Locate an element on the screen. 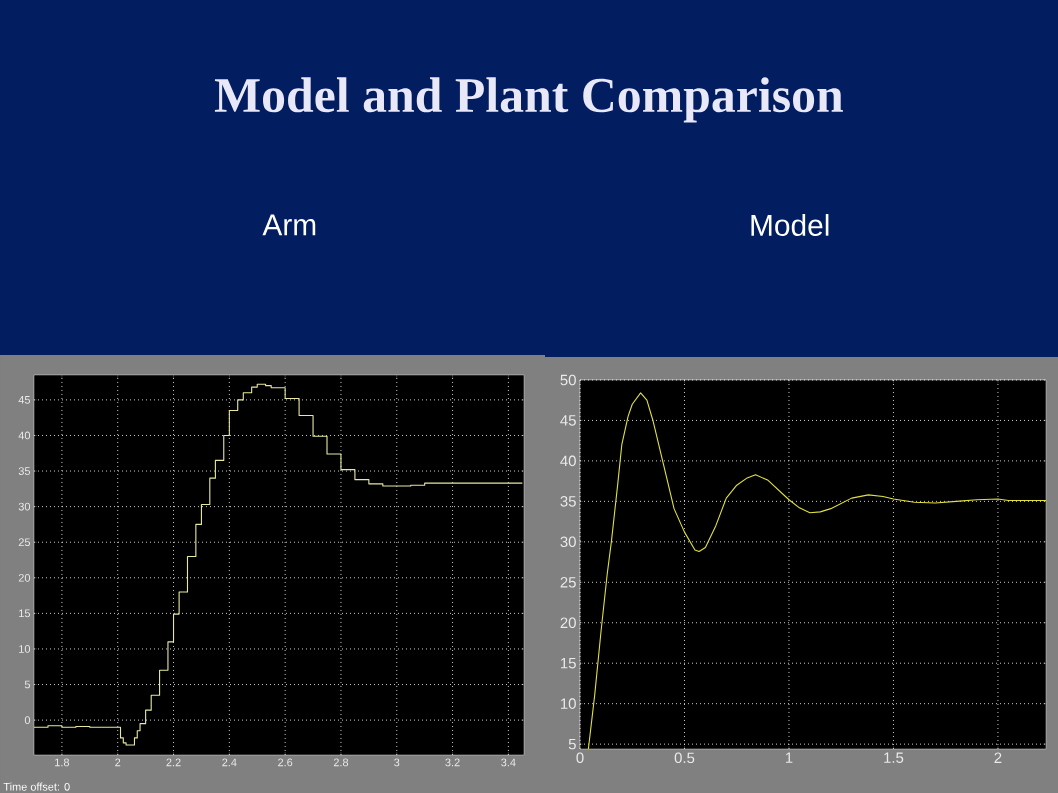 The image size is (1058, 793). x-tick-label: 2.8 is located at coordinates (341, 762).